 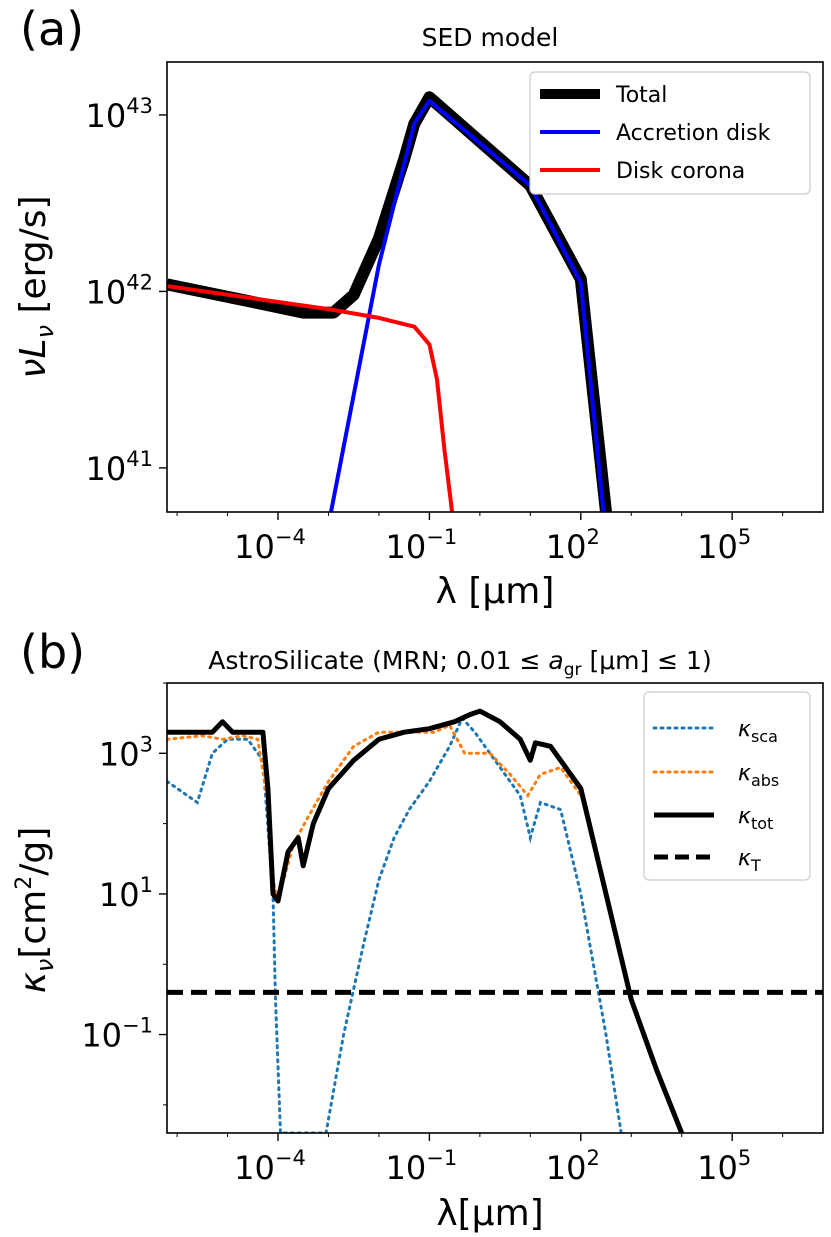 What do you see at coordinates (311, 398) in the screenshot?
I see `a-series-disk-corona` at bounding box center [311, 398].